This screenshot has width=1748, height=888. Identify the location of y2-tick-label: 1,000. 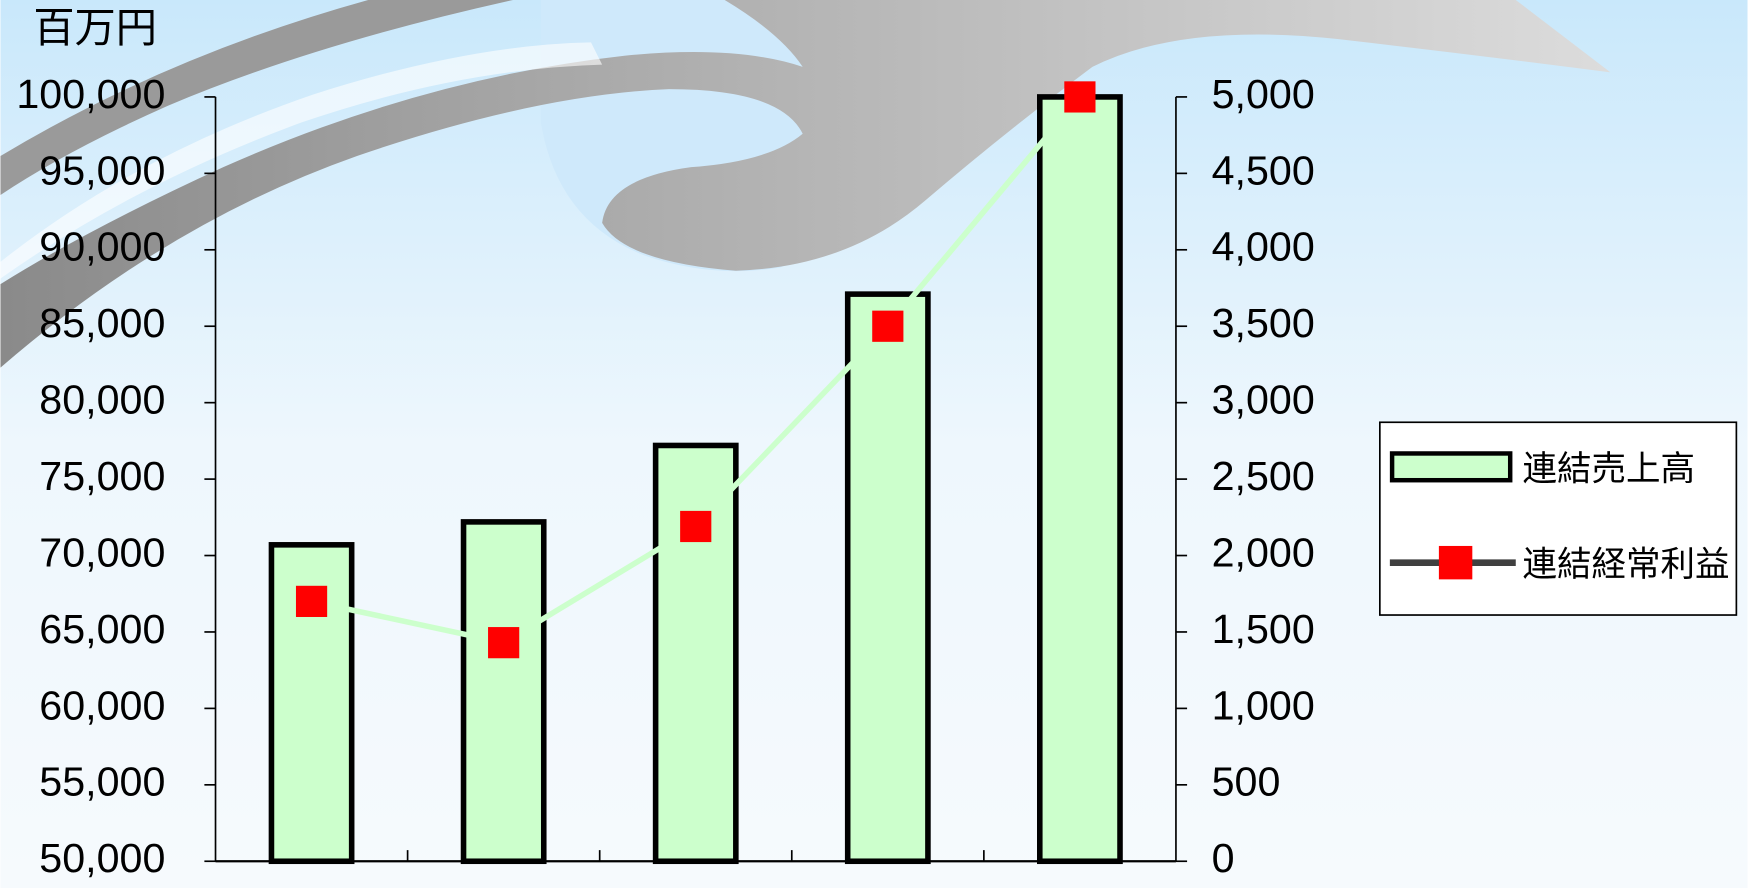
(1263, 705).